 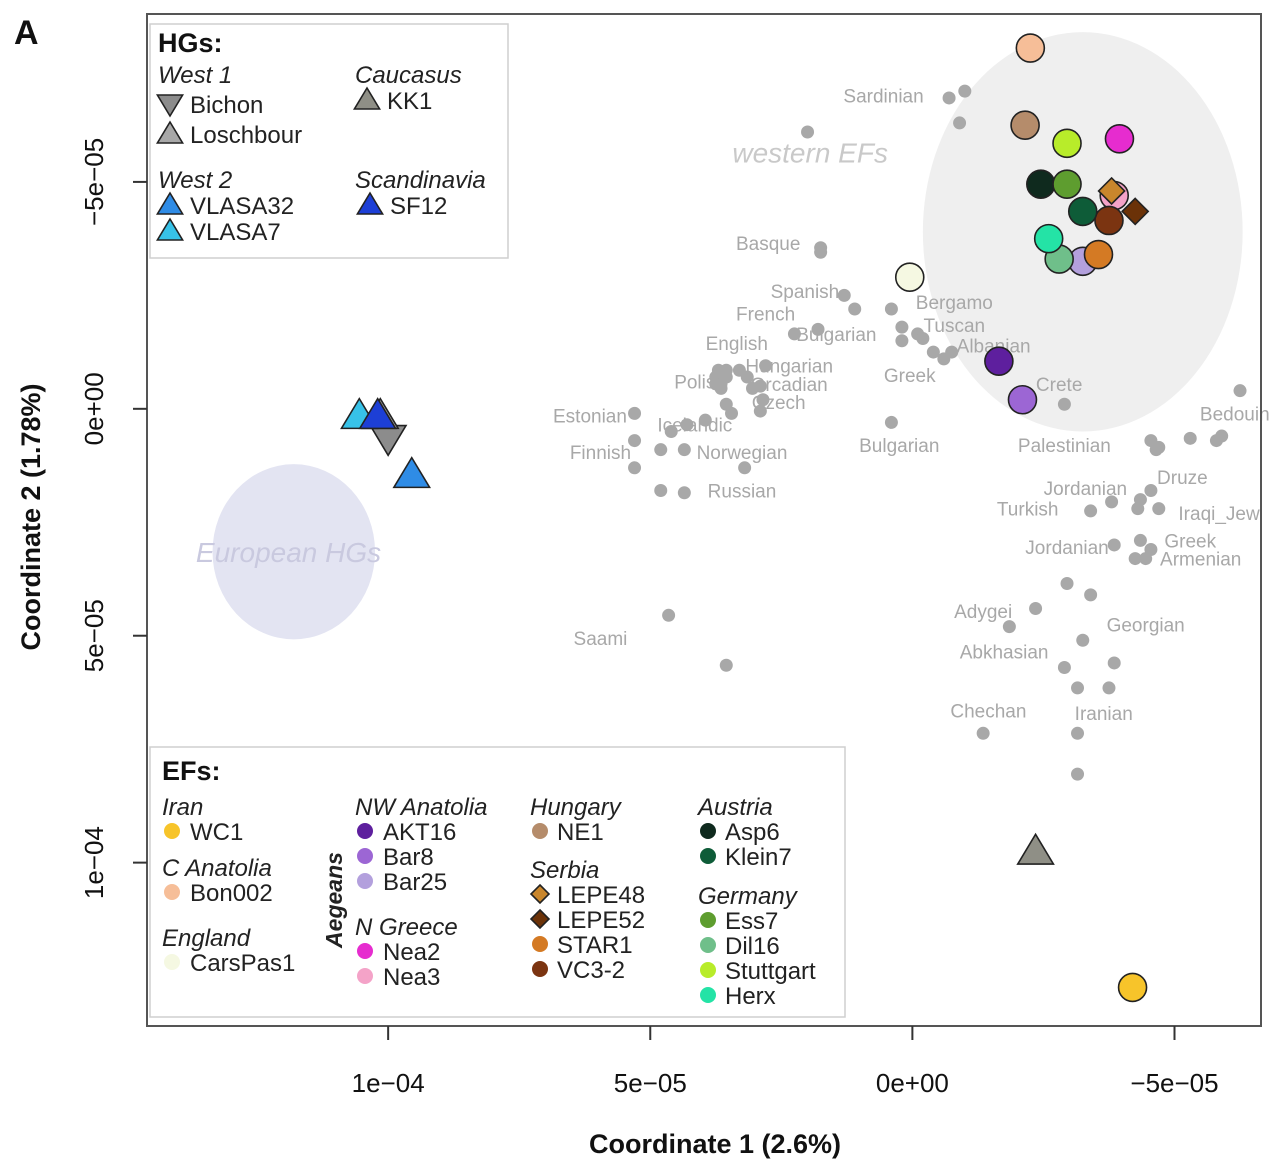 I want to click on reference-label-adygei: Adygei, so click(x=983, y=612).